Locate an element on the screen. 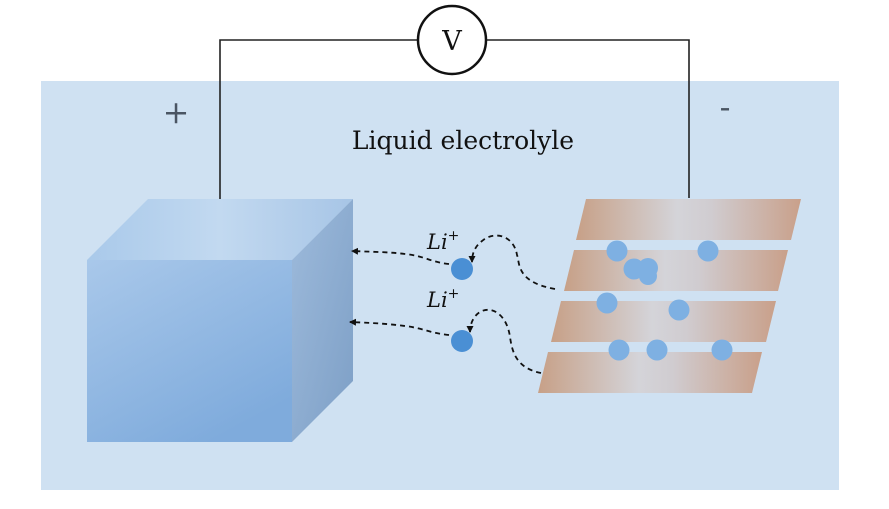 The image size is (889, 509). ion-label-upper: Li+ is located at coordinates (442, 241).